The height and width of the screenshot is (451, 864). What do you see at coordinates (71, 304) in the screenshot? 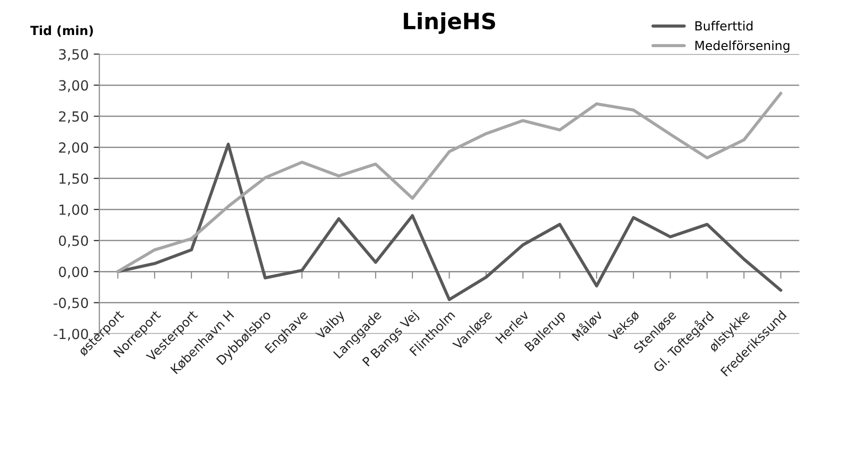
I see `y-tick-label: -0,50` at bounding box center [71, 304].